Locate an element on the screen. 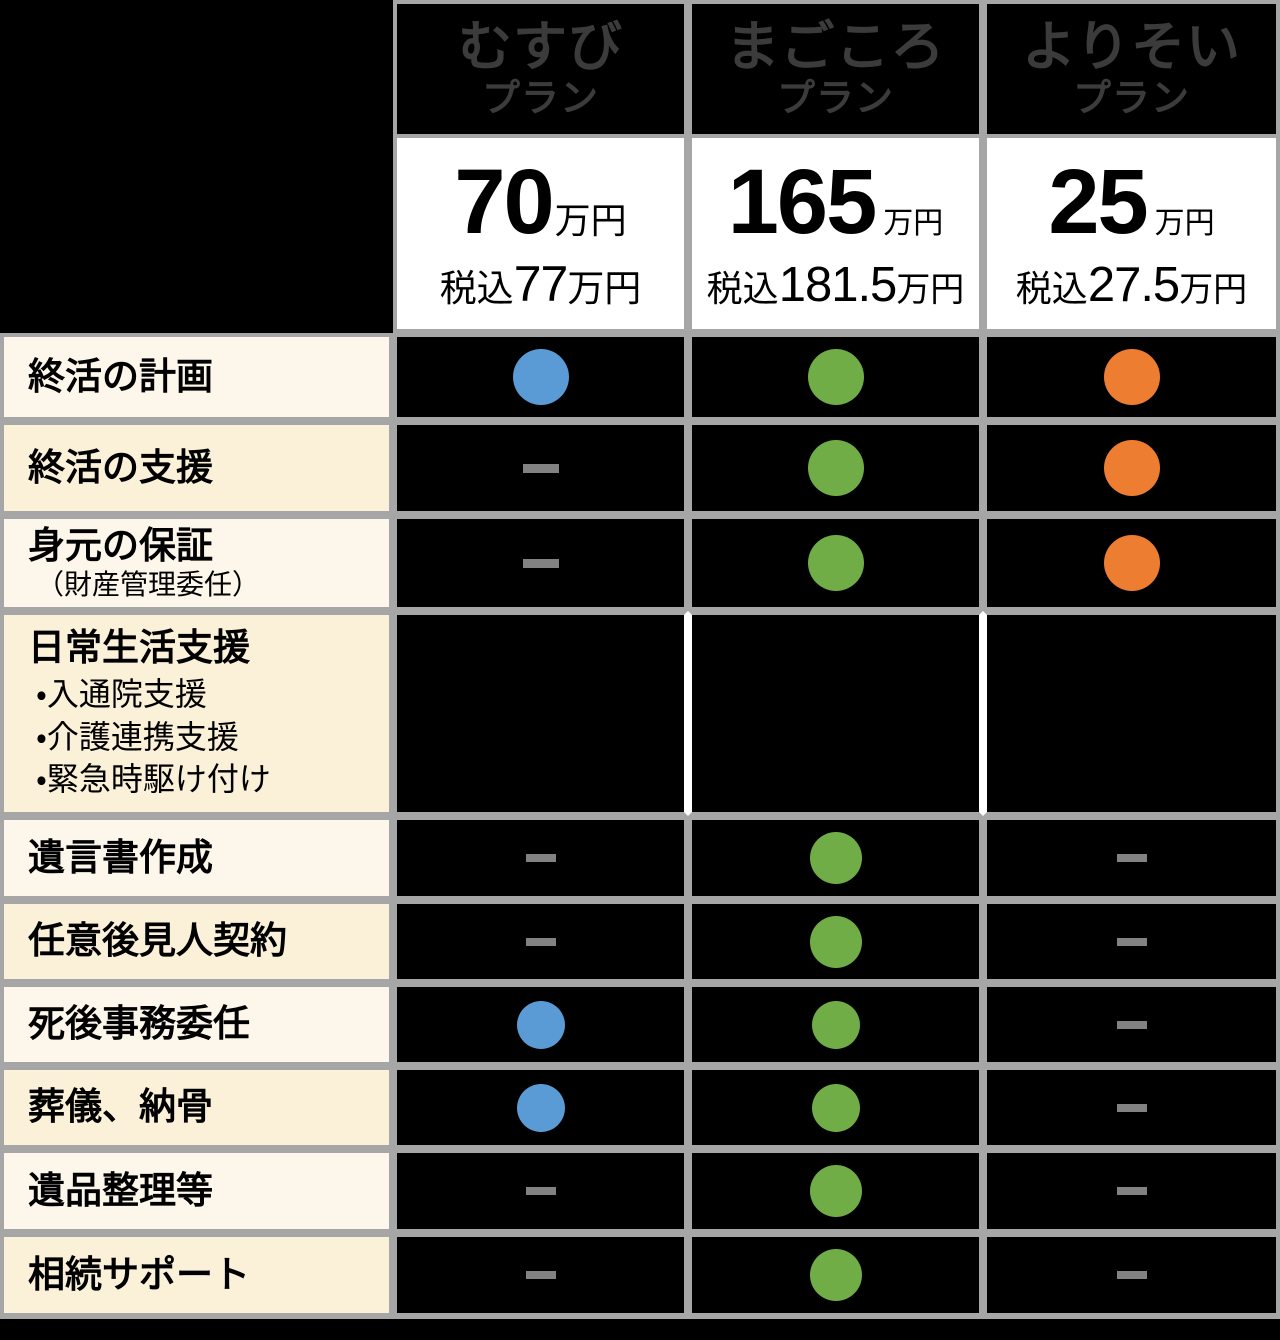  mark-cell-r9-c3 is located at coordinates (1131, 1191).